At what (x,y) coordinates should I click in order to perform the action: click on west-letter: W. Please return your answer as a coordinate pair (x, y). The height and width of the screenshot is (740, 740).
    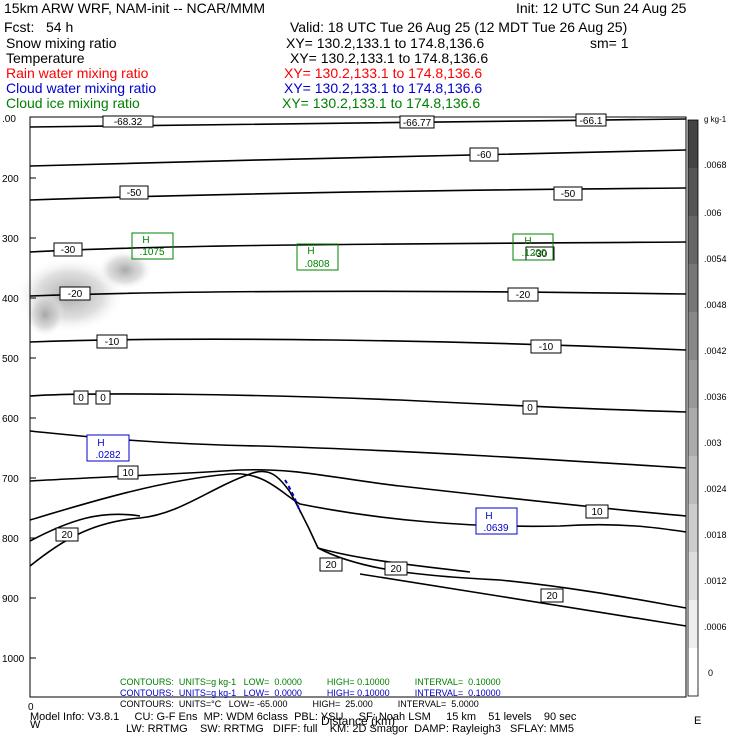
    Looking at the image, I should click on (35, 725).